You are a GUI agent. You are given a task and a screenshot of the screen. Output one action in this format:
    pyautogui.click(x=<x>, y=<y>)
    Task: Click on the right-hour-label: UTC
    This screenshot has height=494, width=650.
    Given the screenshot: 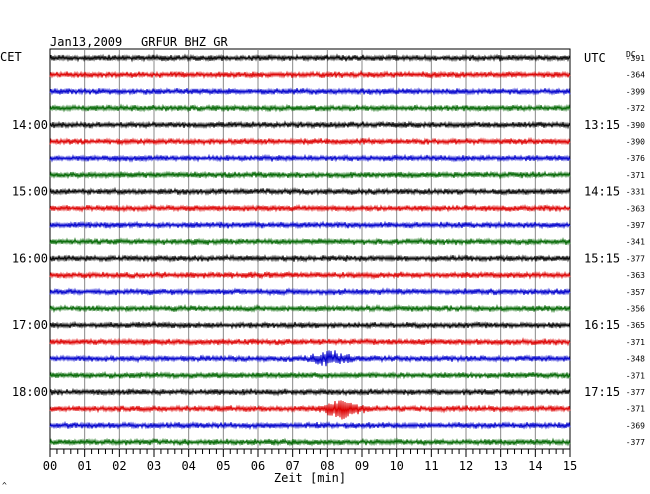 What is the action you would take?
    pyautogui.click(x=595, y=58)
    